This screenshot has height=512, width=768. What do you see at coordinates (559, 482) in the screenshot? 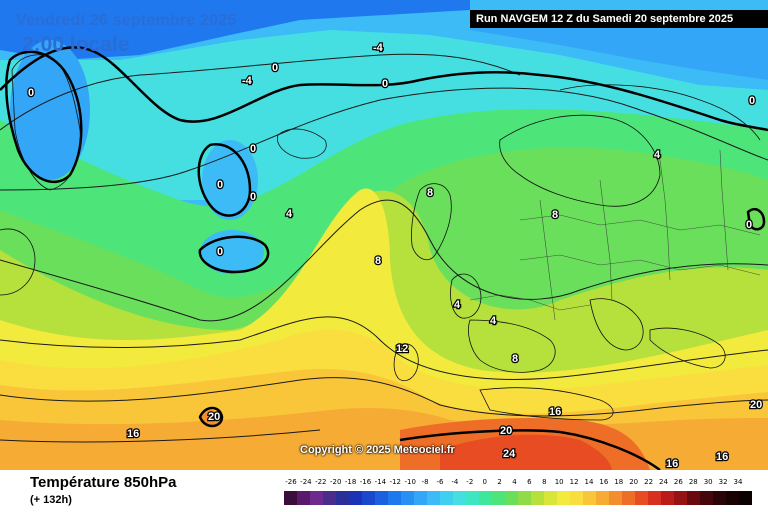
I see `legend-tick: 10` at bounding box center [559, 482].